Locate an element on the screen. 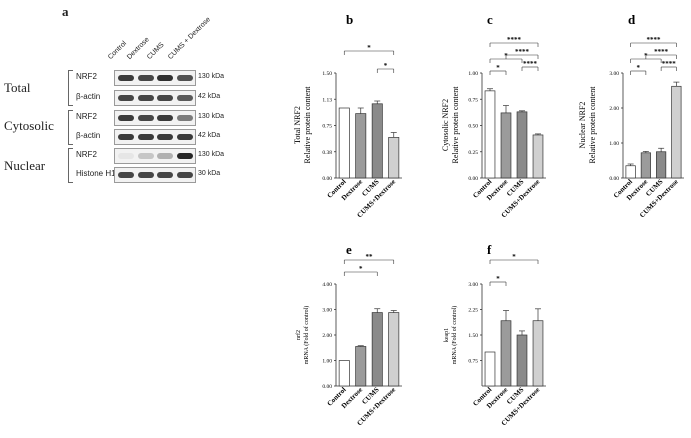  y-axis-label: Total NRF2 is located at coordinates (297, 125).